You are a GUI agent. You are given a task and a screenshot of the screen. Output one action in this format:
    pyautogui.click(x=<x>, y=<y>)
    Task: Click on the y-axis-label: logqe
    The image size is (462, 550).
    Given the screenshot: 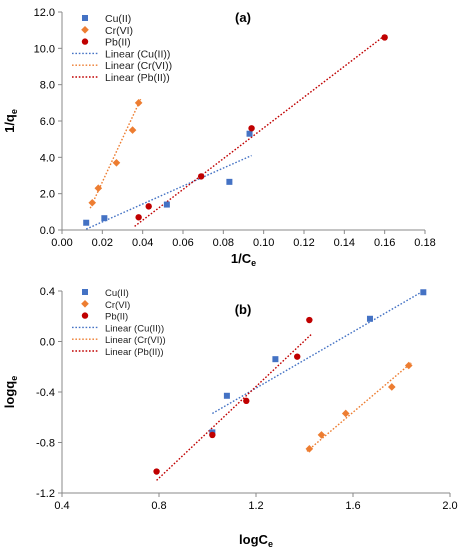 What is the action you would take?
    pyautogui.click(x=10, y=392)
    